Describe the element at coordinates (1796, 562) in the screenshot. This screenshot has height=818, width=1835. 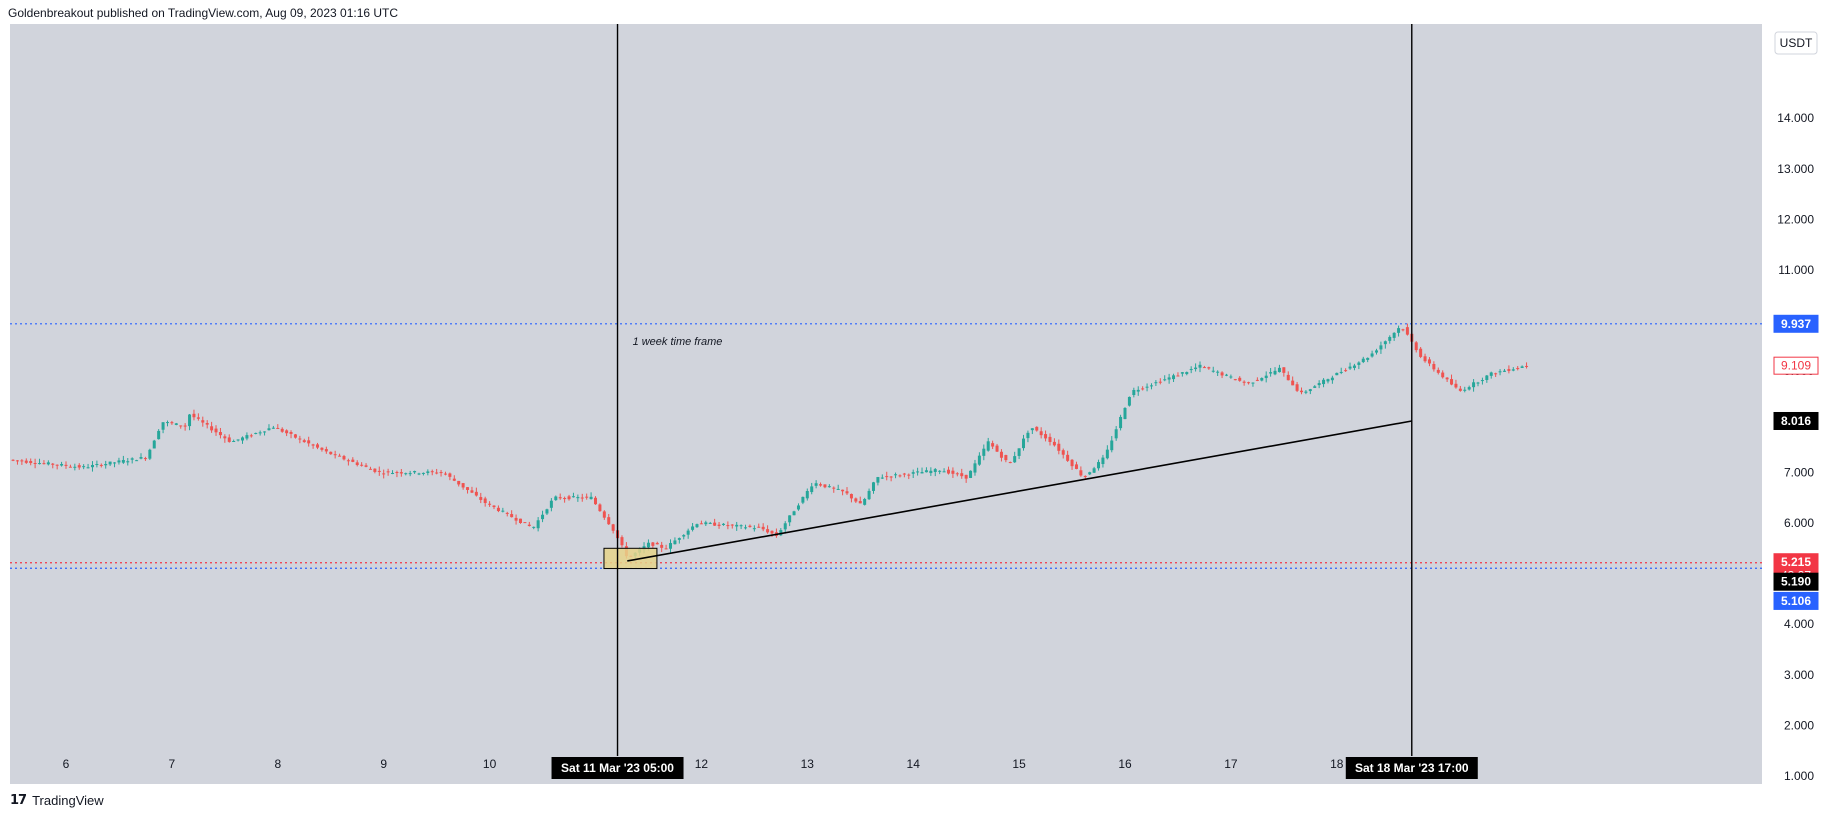
I see `price-tag-3: 5.215` at that location.